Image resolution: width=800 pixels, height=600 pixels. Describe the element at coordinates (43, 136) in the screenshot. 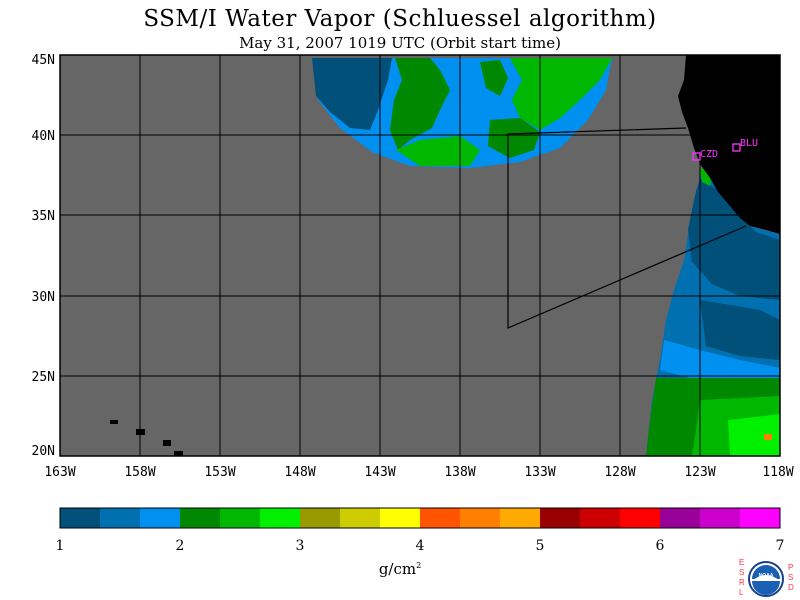

I see `lat-label: 40N` at that location.